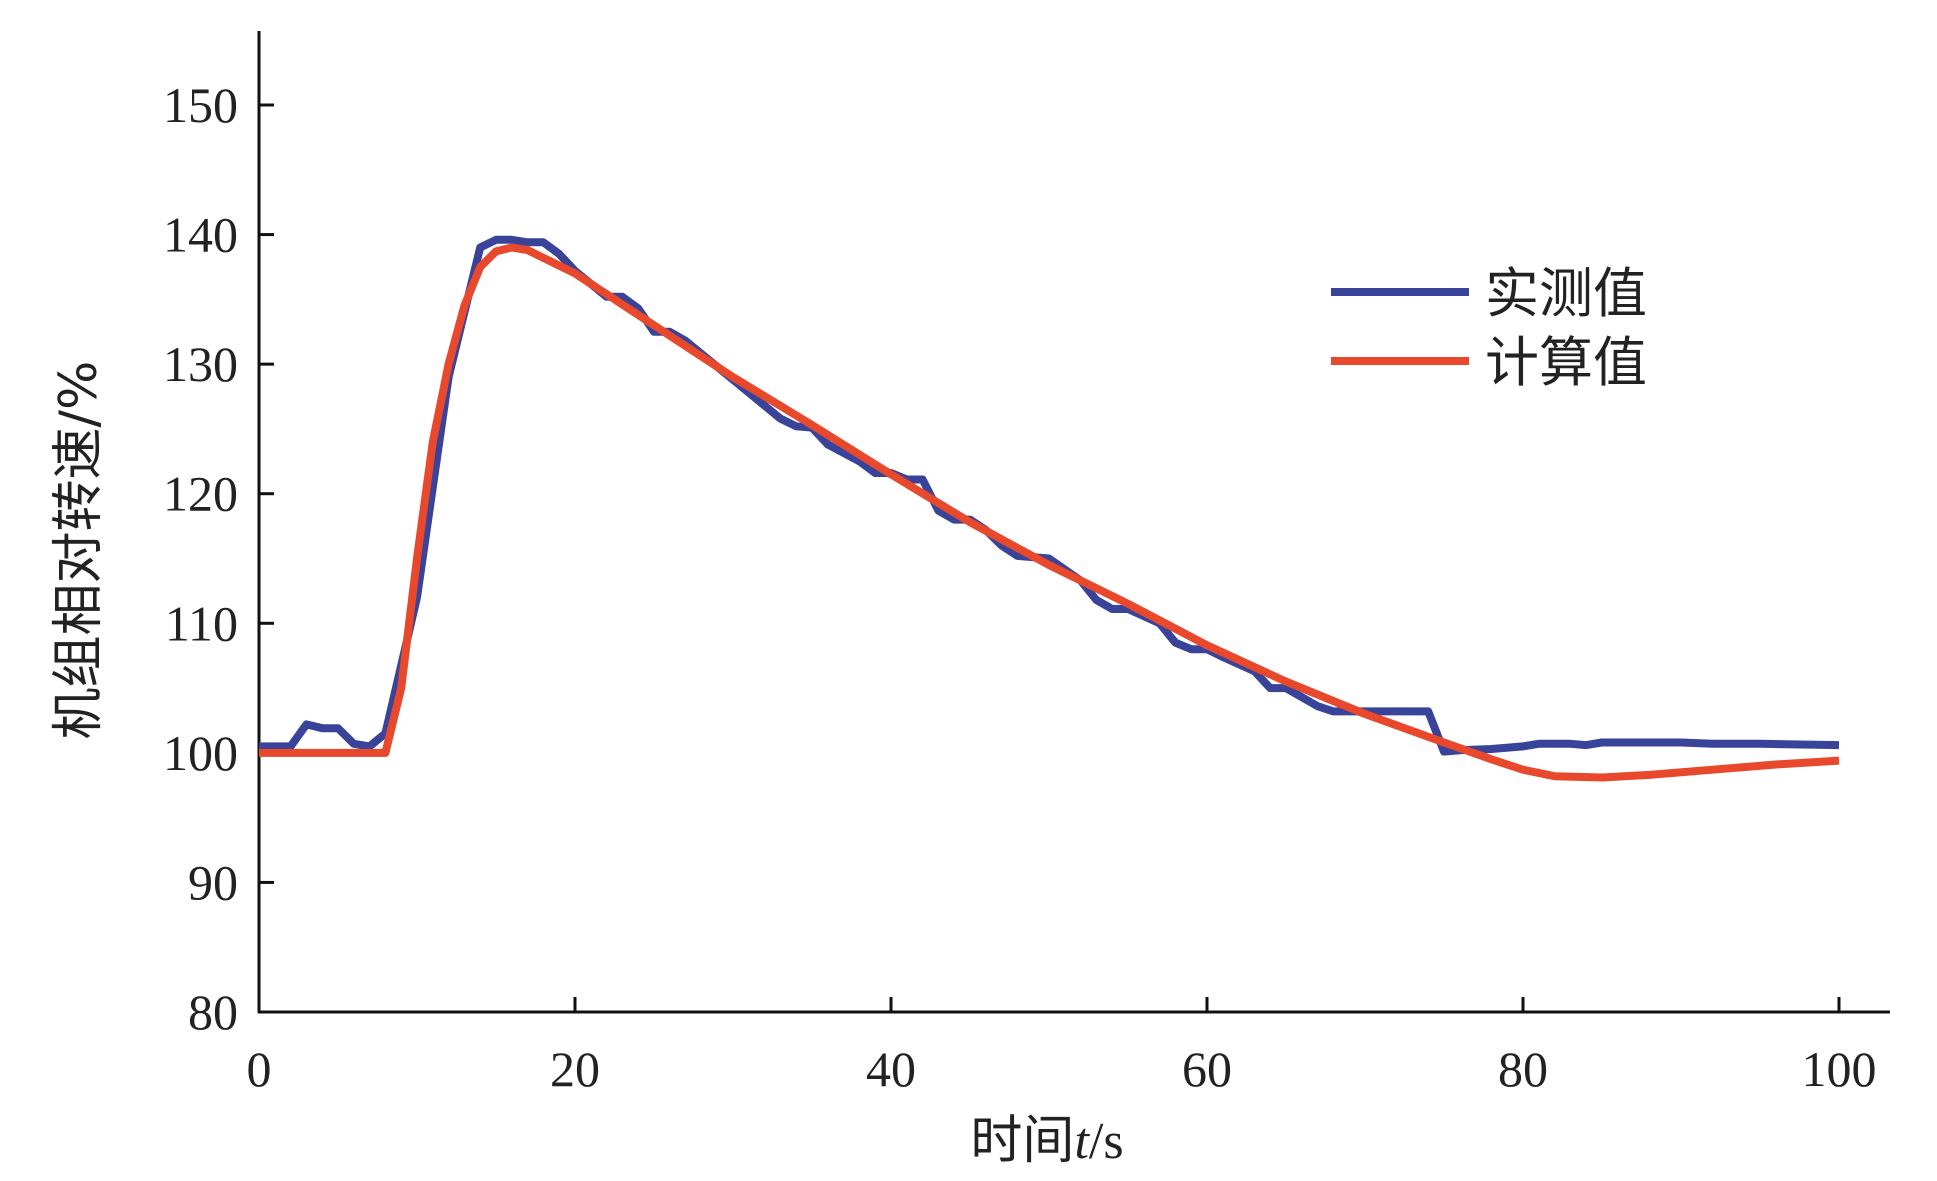 The image size is (1937, 1181). What do you see at coordinates (1566, 362) in the screenshot?
I see `legend-label-calculated: 计算值` at bounding box center [1566, 362].